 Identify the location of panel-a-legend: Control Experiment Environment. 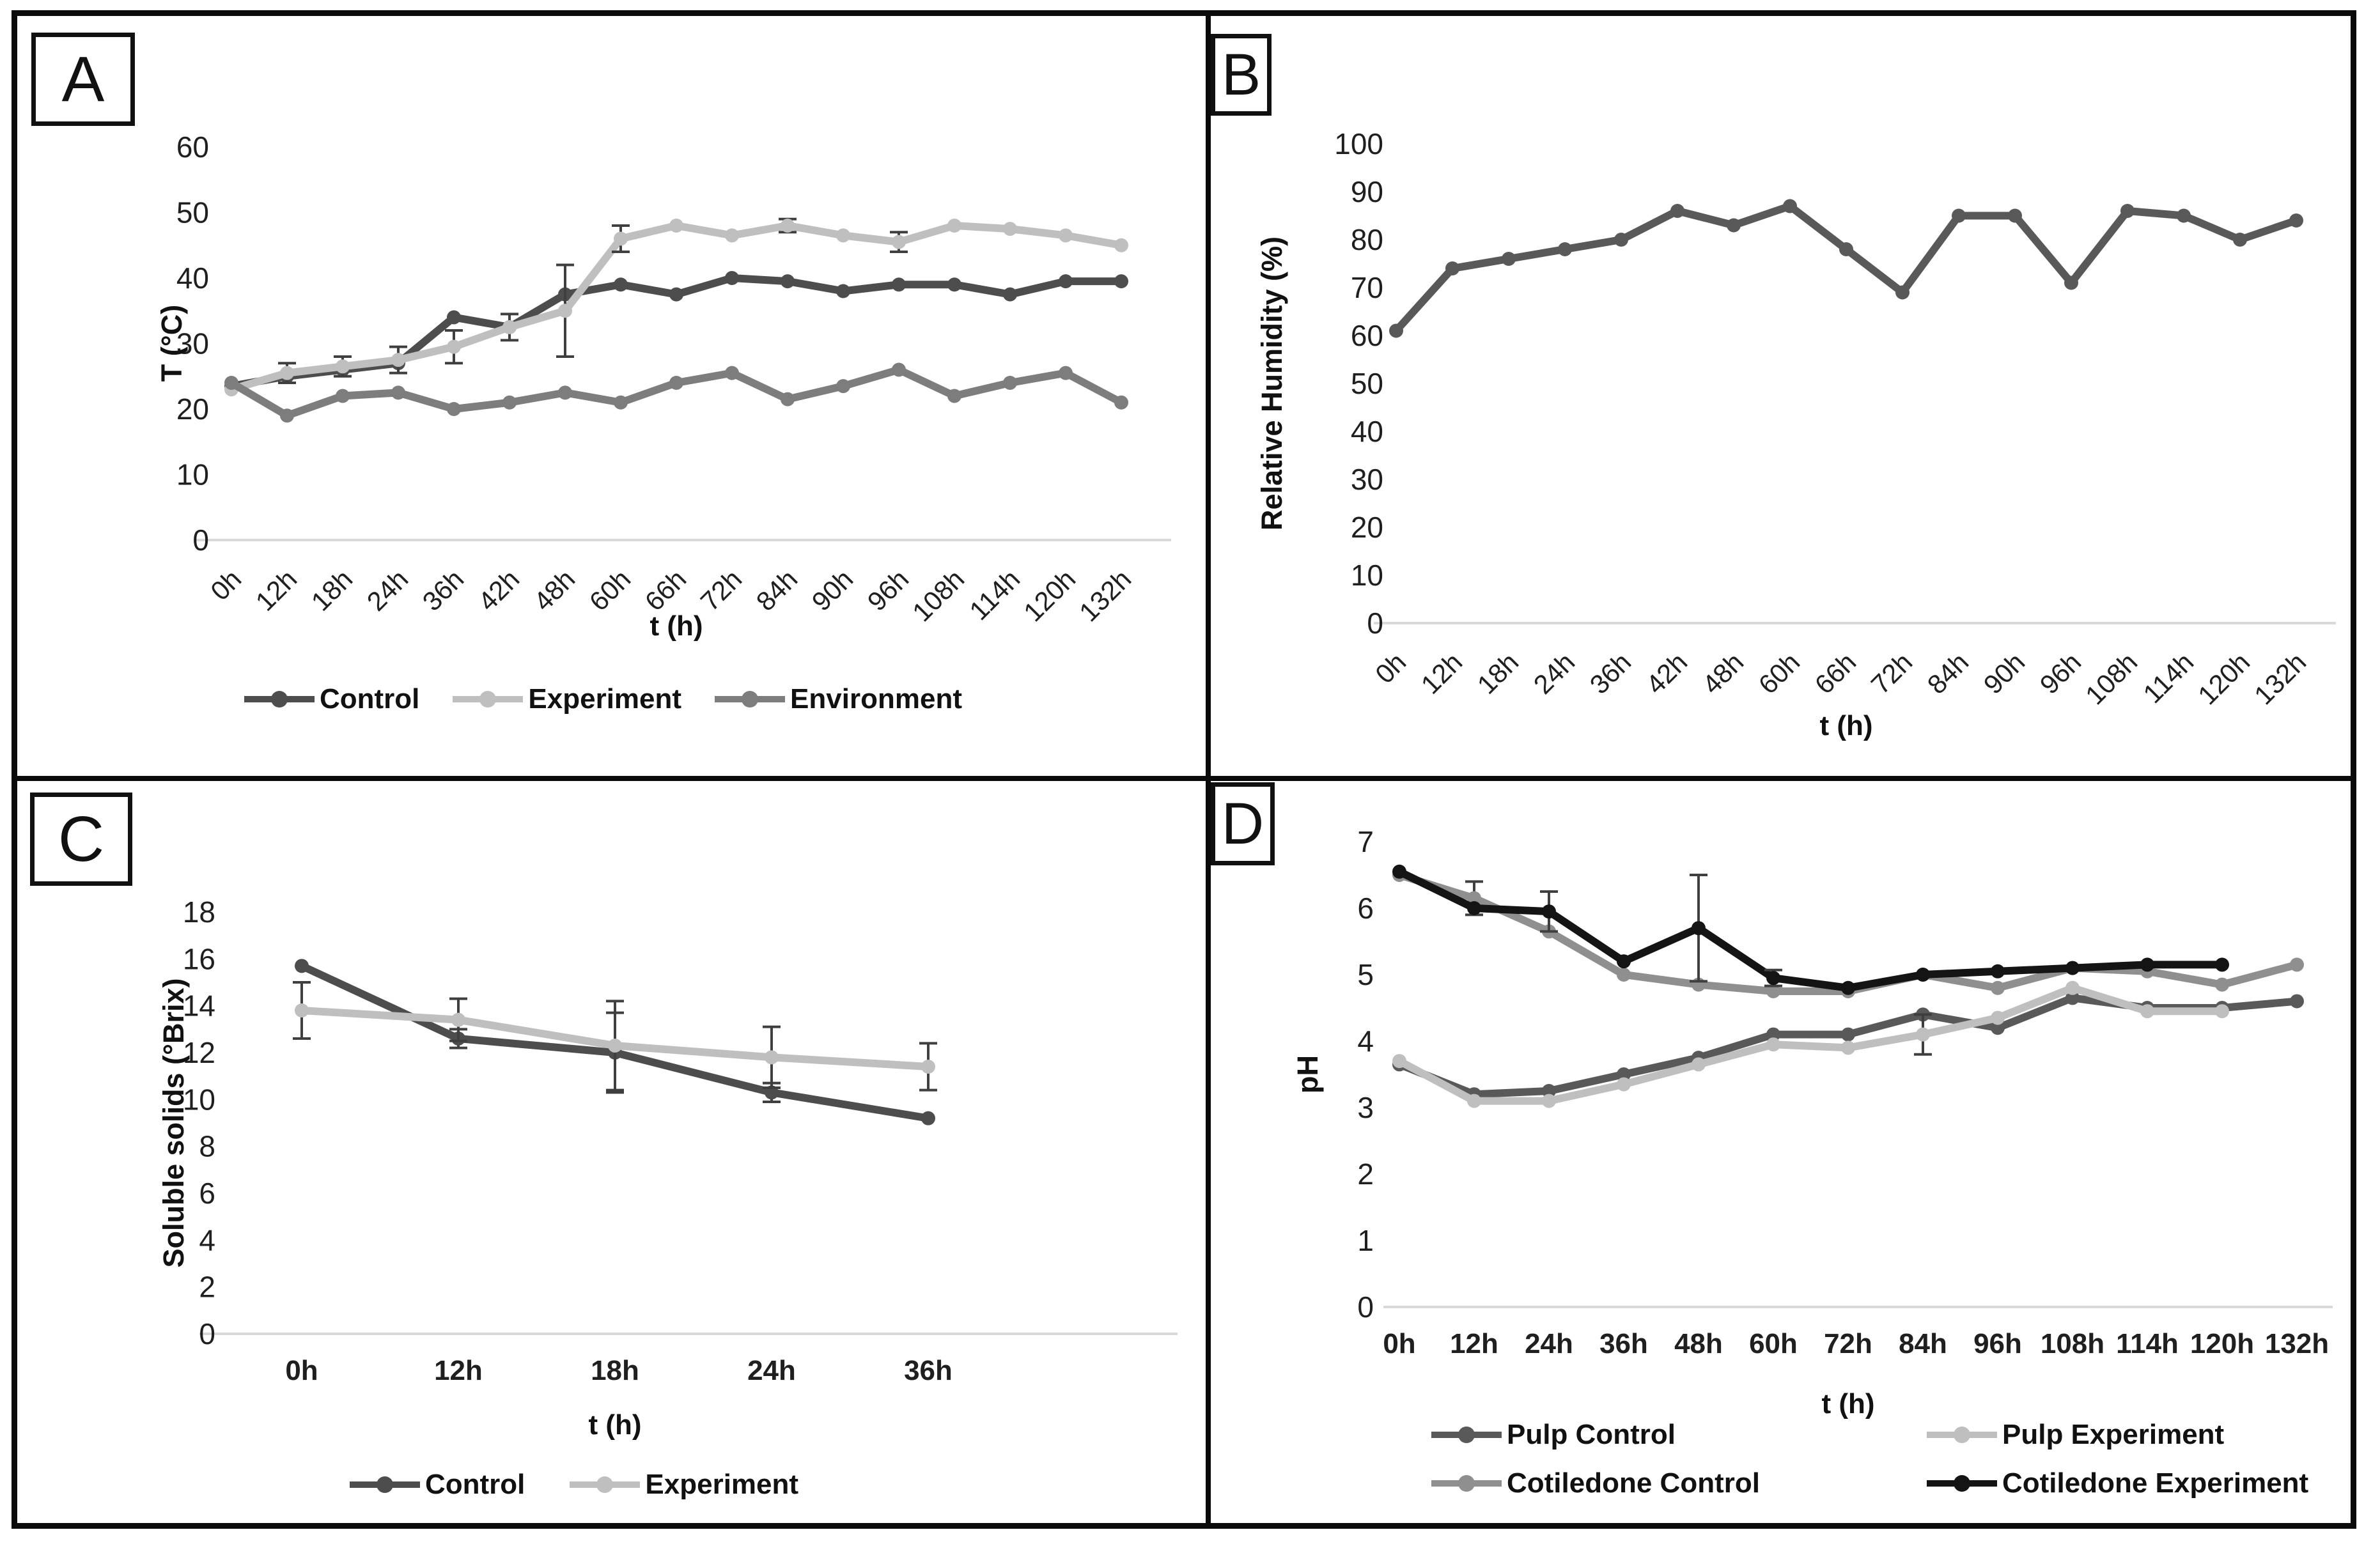
(603, 699).